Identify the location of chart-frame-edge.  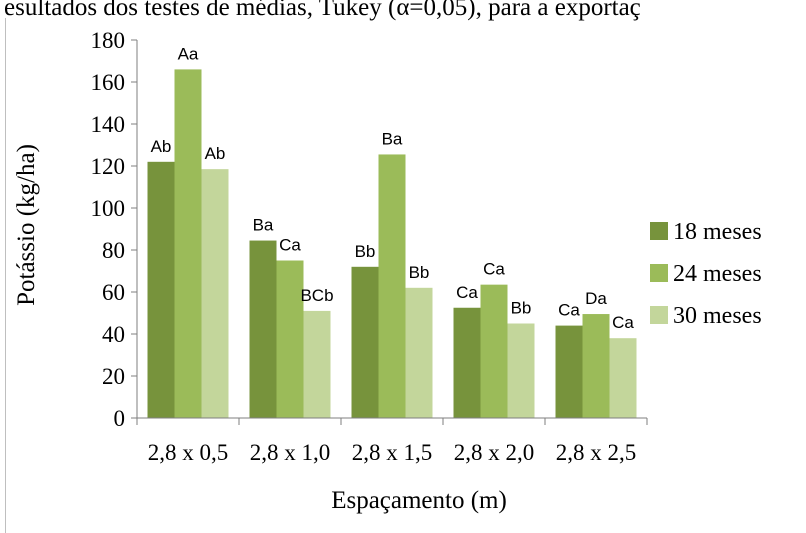
(5, 275).